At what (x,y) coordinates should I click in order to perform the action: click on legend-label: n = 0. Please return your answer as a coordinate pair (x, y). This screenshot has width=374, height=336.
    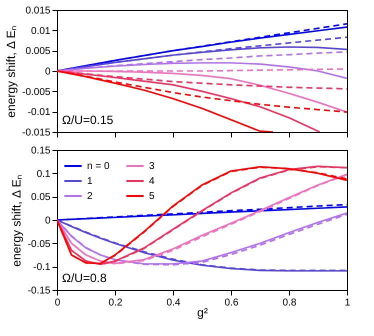
    Looking at the image, I should click on (98, 166).